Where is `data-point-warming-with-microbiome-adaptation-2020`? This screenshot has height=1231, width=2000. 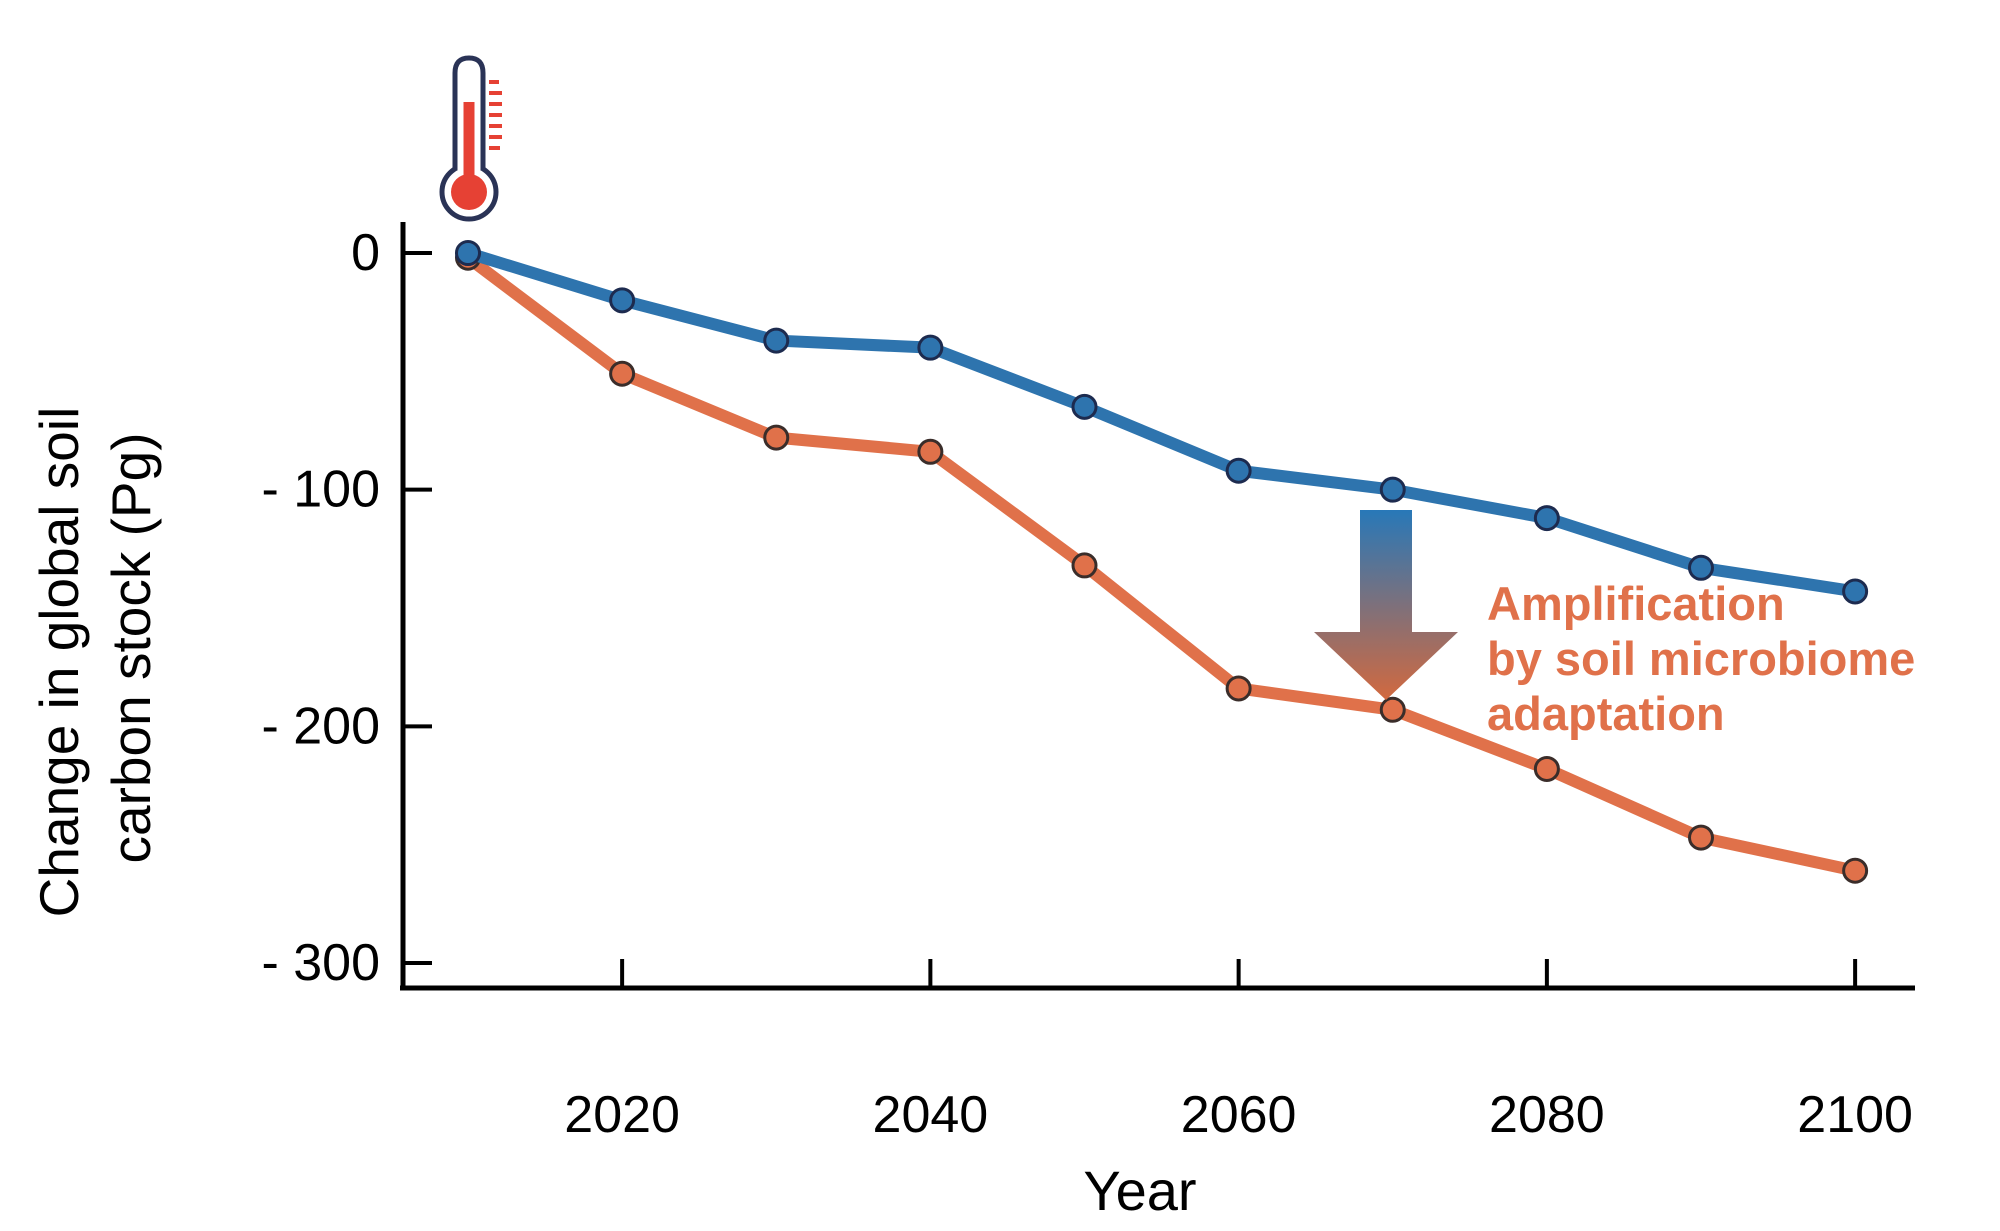 data-point-warming-with-microbiome-adaptation-2020 is located at coordinates (622, 373).